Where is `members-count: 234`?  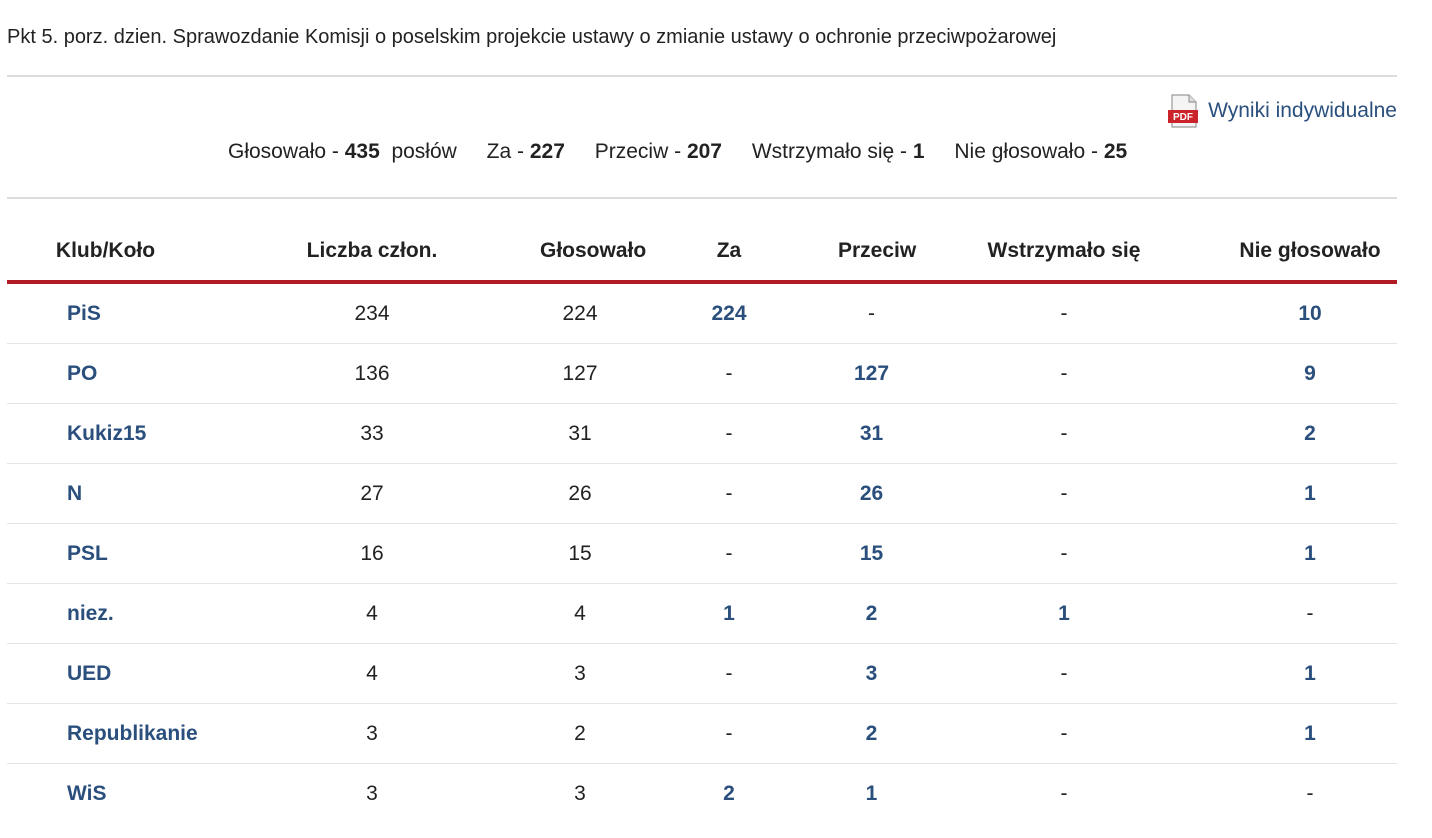 members-count: 234 is located at coordinates (372, 313).